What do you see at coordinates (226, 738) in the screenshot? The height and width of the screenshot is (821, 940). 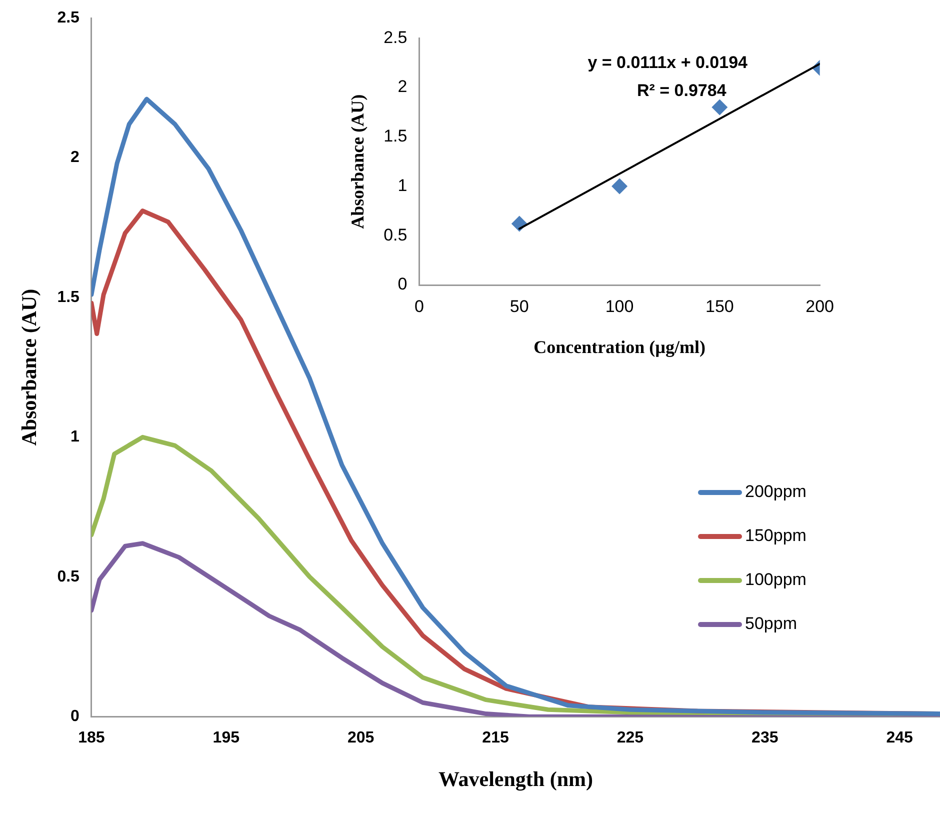 I see `x-tick-label: 195` at bounding box center [226, 738].